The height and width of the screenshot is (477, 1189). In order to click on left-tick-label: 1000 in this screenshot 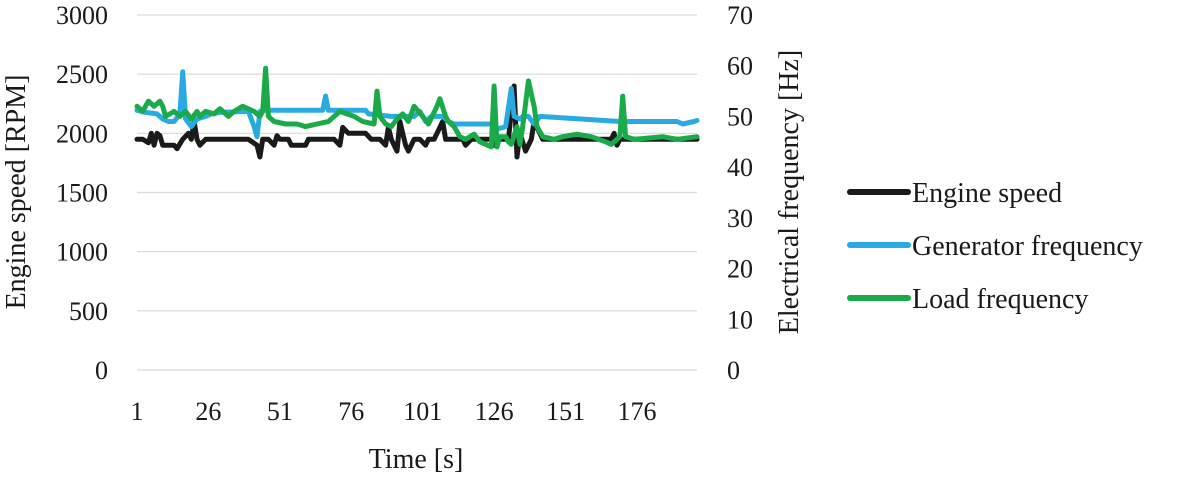, I will do `click(82, 252)`.